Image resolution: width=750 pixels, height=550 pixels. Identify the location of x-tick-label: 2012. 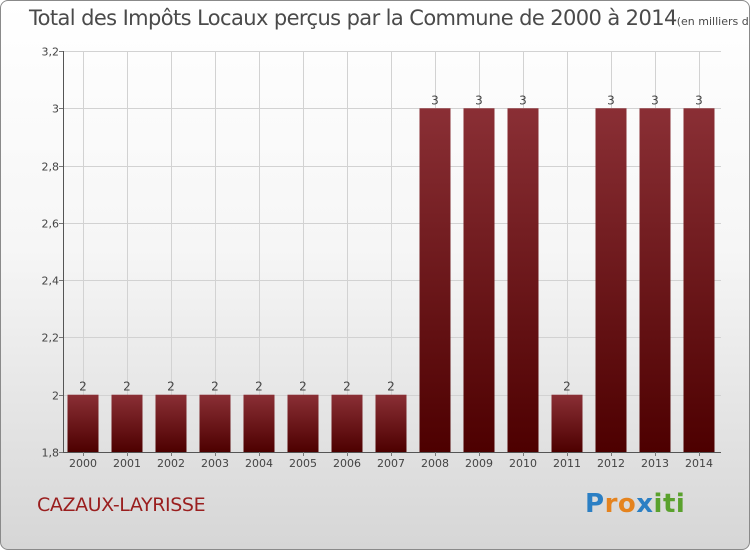
(611, 463).